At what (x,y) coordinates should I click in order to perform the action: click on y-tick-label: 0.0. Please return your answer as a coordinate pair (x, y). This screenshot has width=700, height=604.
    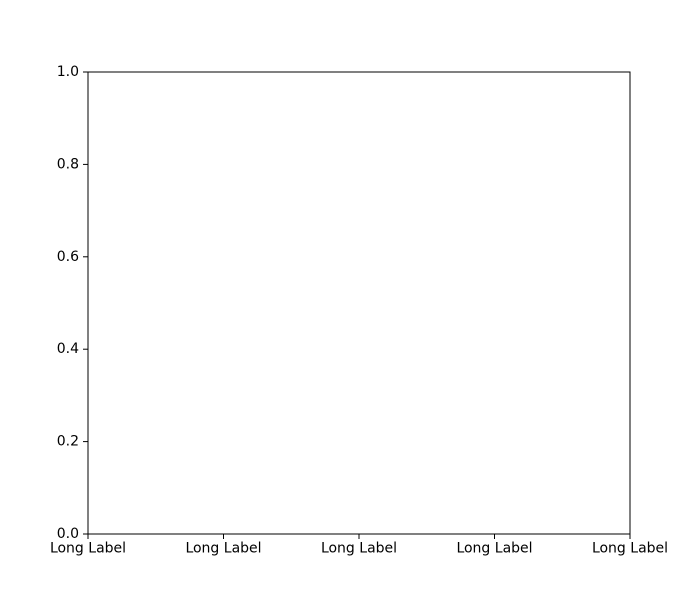
    Looking at the image, I should click on (68, 534).